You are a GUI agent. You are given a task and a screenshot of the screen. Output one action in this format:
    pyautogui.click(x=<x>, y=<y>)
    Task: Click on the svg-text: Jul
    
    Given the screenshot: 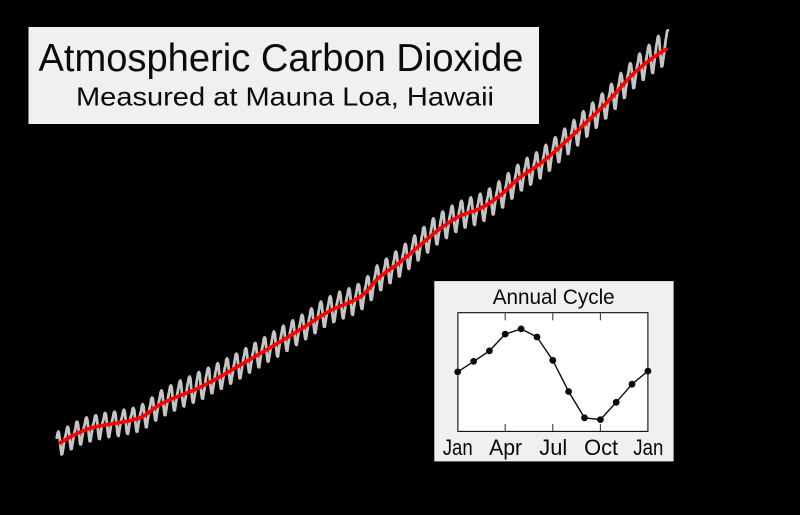 What is the action you would take?
    pyautogui.click(x=553, y=447)
    